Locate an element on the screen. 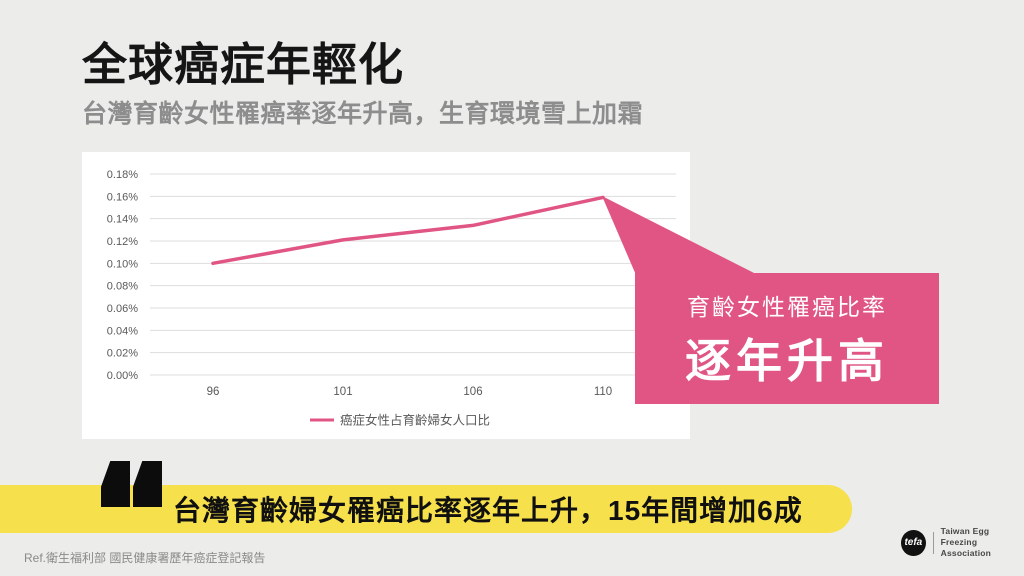 This screenshot has height=576, width=1024. svg-text: 0.14% is located at coordinates (122, 220).